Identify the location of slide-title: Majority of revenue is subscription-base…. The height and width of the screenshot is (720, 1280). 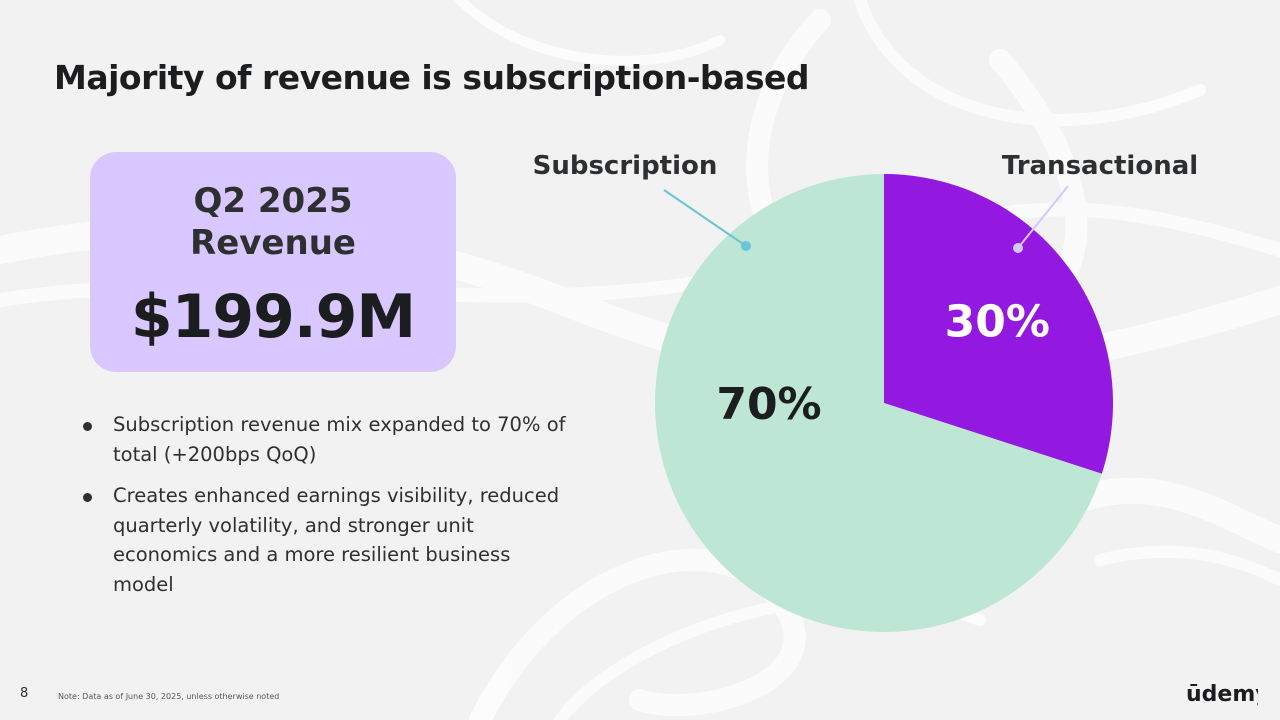
(431, 77).